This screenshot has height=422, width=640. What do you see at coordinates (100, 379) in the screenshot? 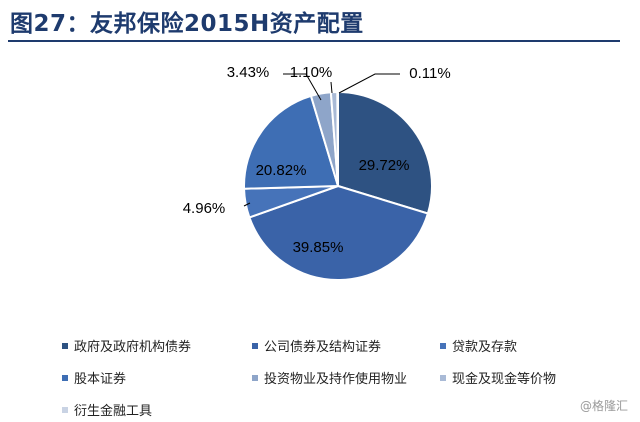
I see `legend-label: 股本证券` at bounding box center [100, 379].